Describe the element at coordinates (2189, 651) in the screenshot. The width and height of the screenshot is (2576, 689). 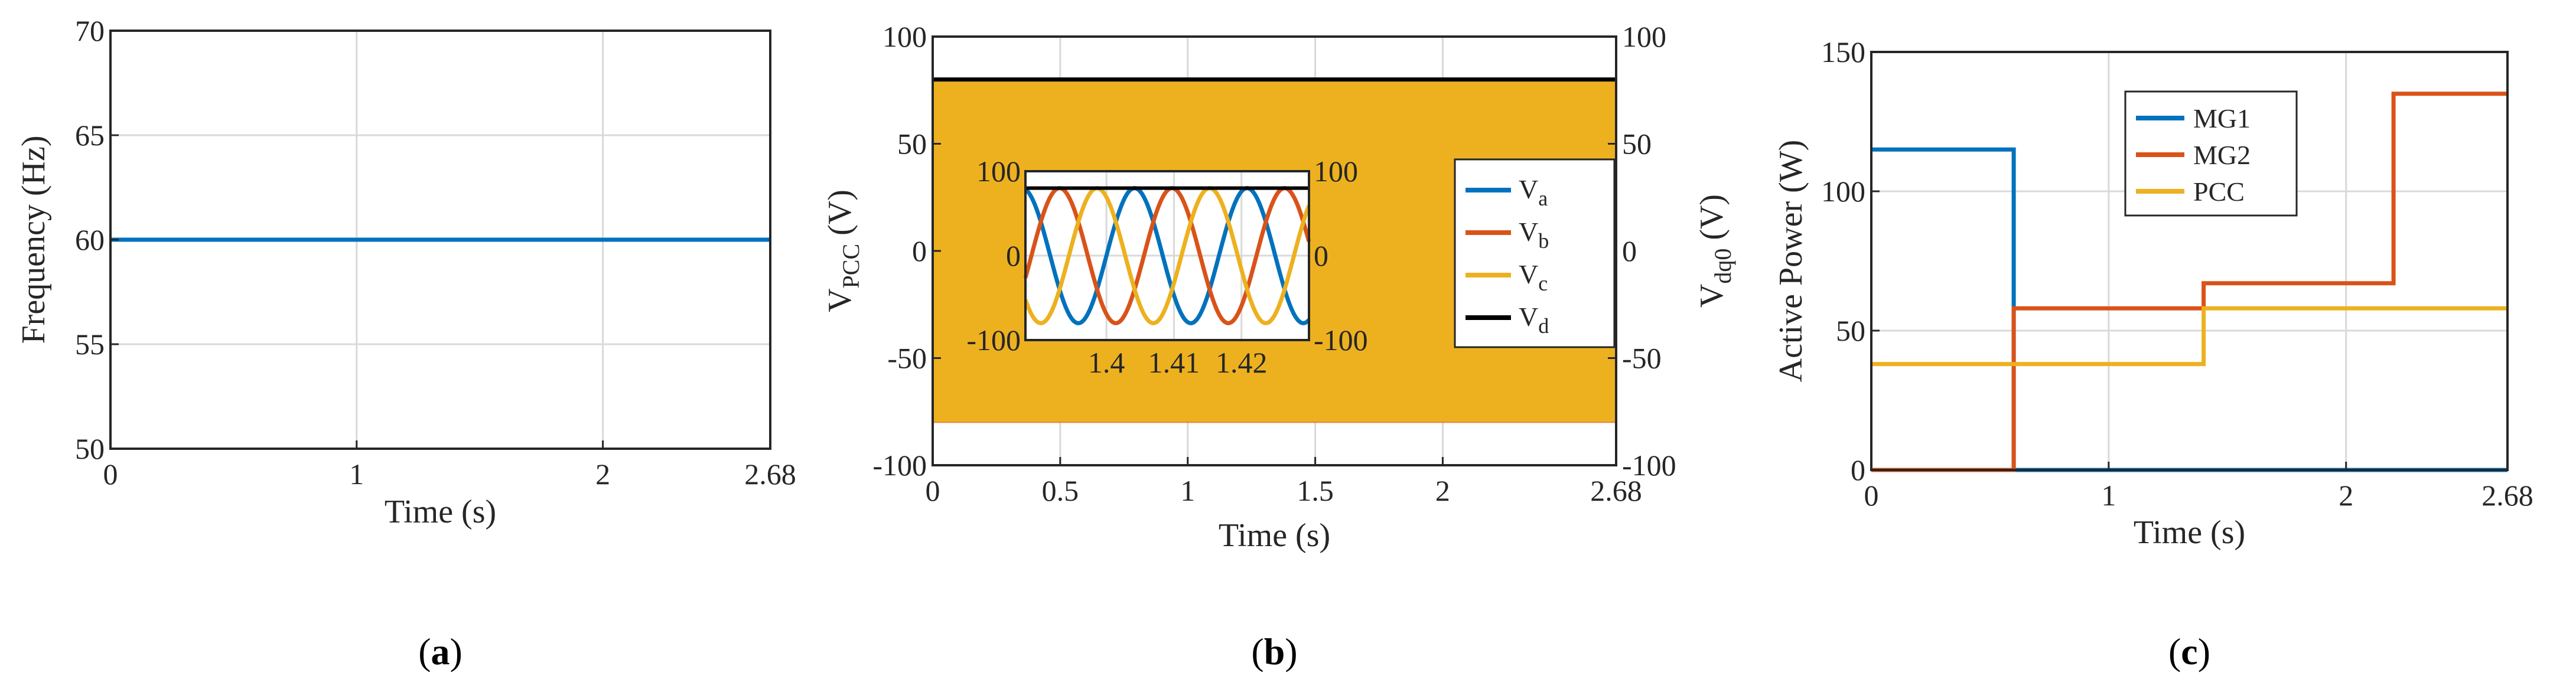
I see `panel-label: (c)` at that location.